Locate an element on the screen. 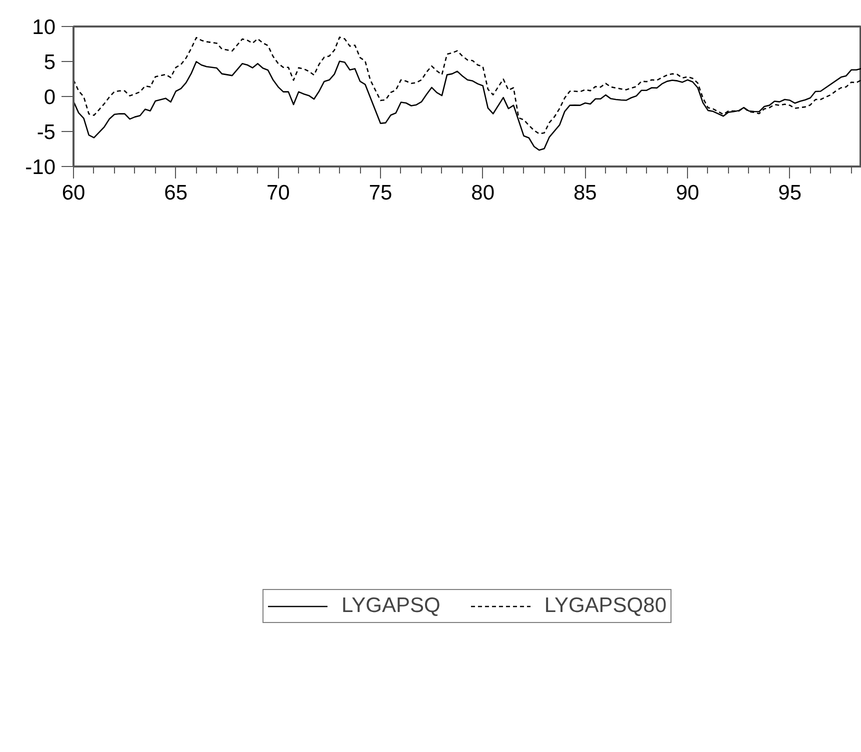 This screenshot has width=861, height=752. x-tick-label: 80 is located at coordinates (483, 193).